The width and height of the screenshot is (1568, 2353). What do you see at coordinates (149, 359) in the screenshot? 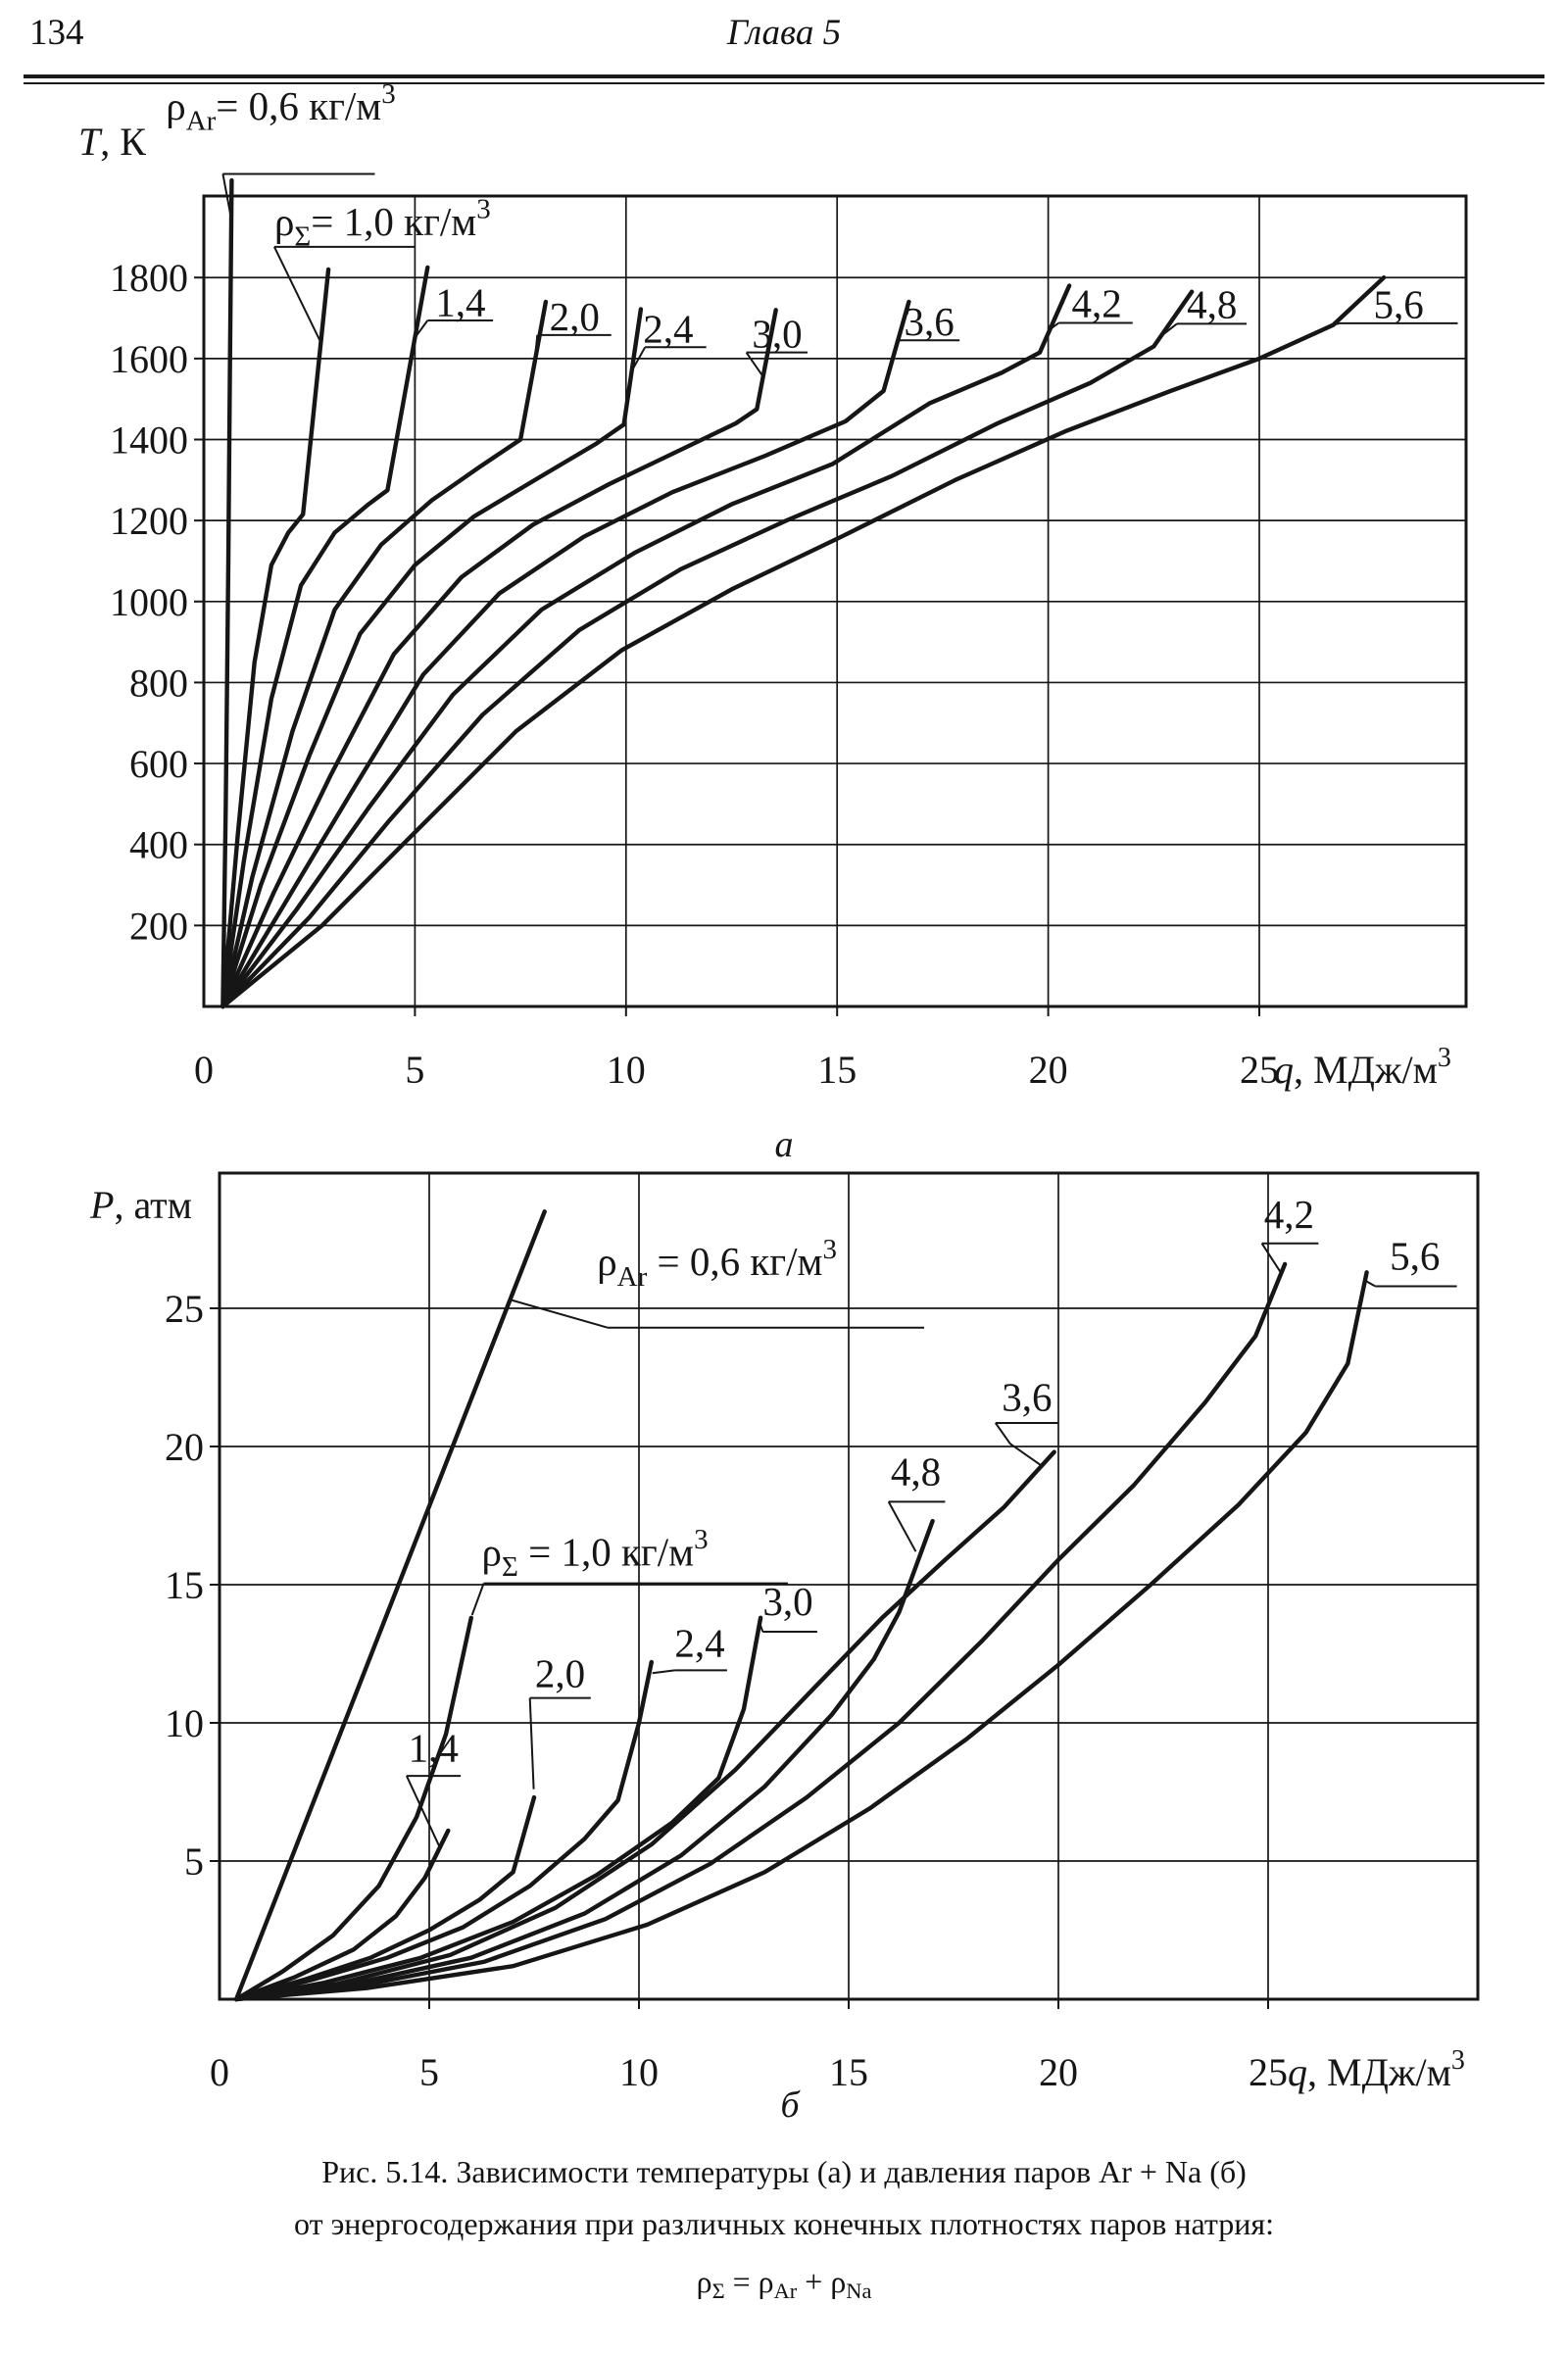
I see `y-tick-label-1600: 1600` at bounding box center [149, 359].